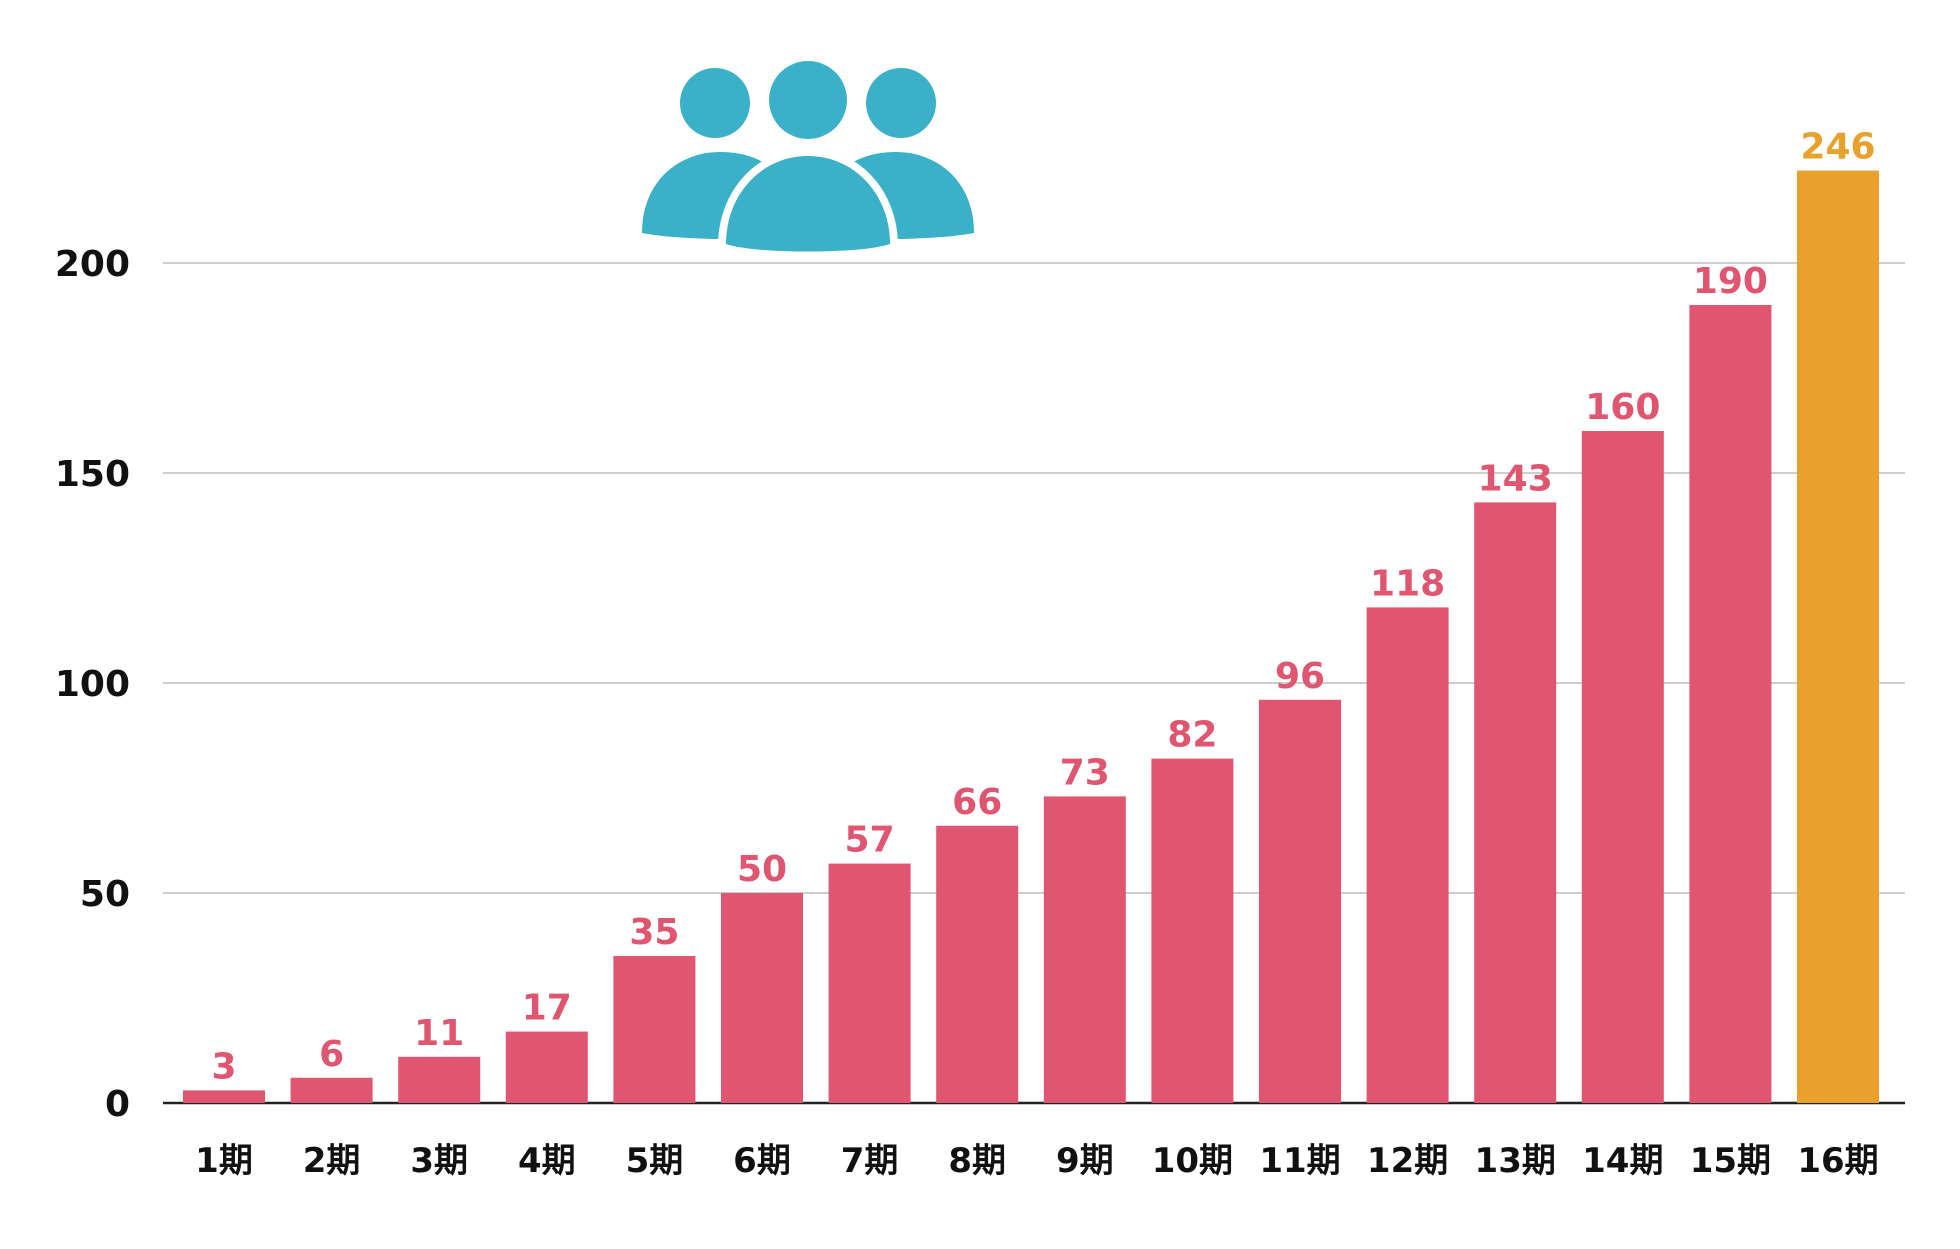 This screenshot has width=1960, height=1249. Describe the element at coordinates (1192, 1161) in the screenshot. I see `x-tick-label: 10期` at that location.